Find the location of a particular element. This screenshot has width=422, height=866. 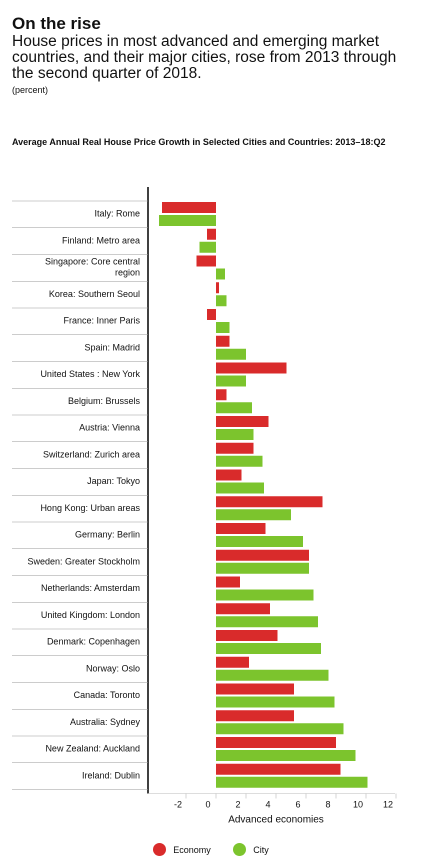

legend-label-economy: Economy is located at coordinates (192, 849).